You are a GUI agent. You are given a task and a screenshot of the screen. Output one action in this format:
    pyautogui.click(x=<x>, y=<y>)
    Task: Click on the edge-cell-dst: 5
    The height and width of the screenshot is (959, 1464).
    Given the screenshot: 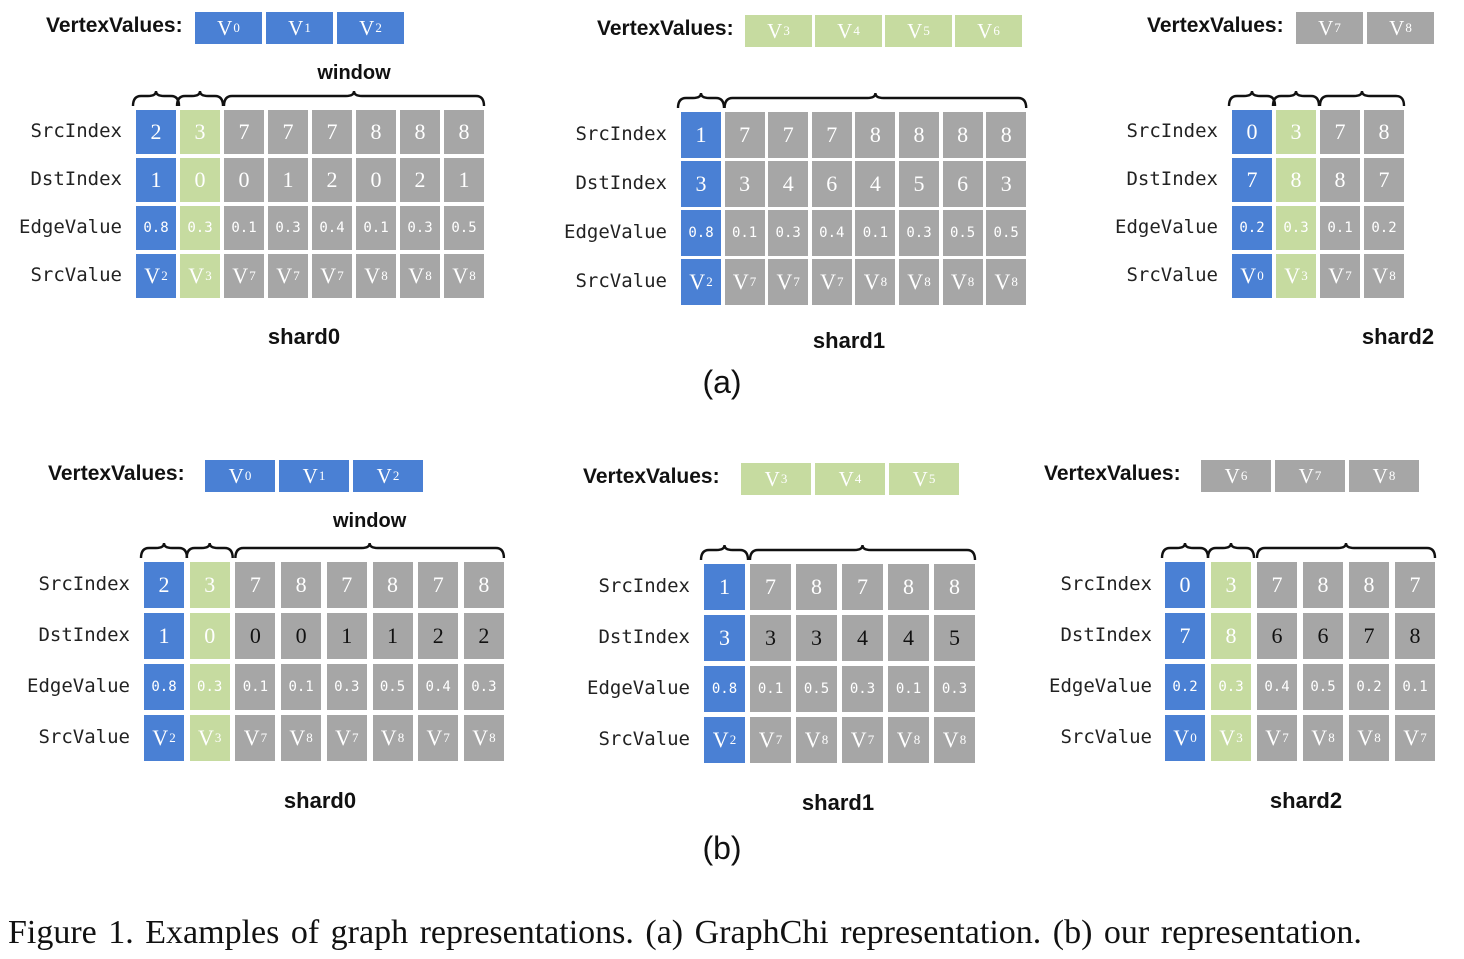 What is the action you would take?
    pyautogui.click(x=919, y=184)
    